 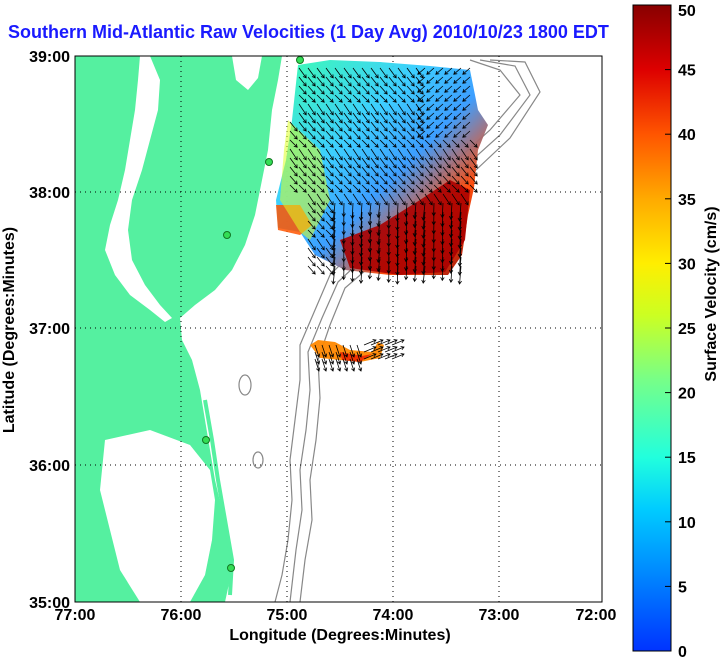 What do you see at coordinates (138, 189) in the screenshot?
I see `chesapeake-bay` at bounding box center [138, 189].